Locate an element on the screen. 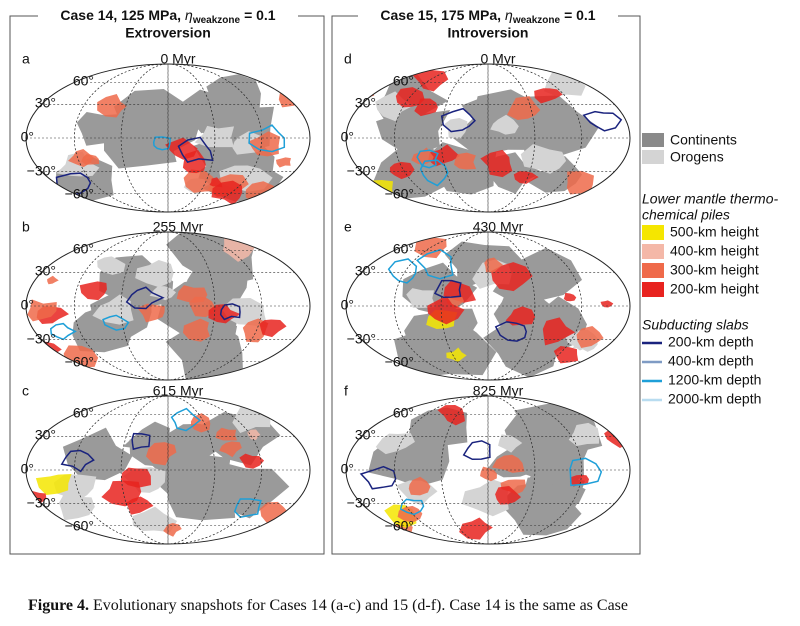 The height and width of the screenshot is (626, 800). panel-letter: f is located at coordinates (346, 391).